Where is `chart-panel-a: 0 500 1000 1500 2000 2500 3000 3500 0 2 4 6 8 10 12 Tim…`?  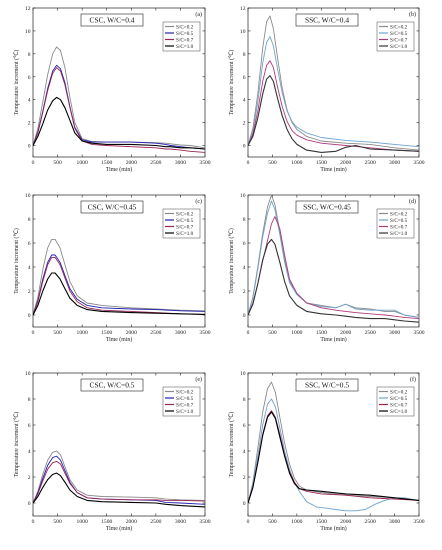 chart-panel-a: 0 500 1000 1500 2000 2500 3000 3500 0 2 4 6 8 10 12 Tim… is located at coordinates (112, 89).